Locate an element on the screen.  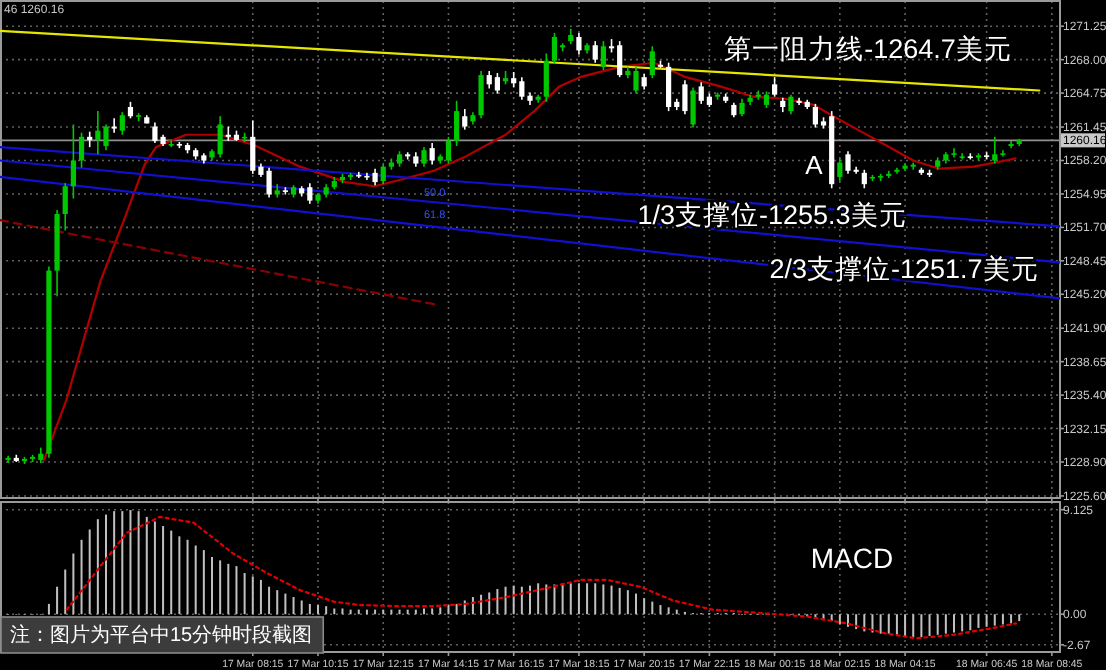
annotation: A is located at coordinates (814, 165).